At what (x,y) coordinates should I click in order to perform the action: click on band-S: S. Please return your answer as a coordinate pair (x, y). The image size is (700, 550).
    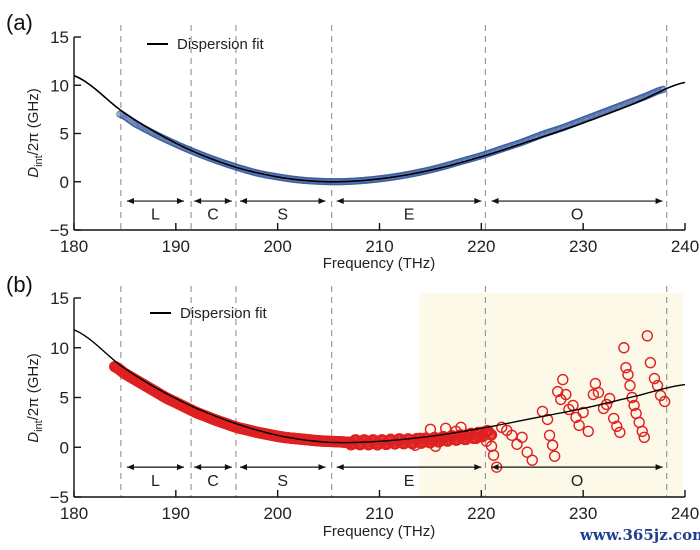
    Looking at the image, I should click on (282, 210).